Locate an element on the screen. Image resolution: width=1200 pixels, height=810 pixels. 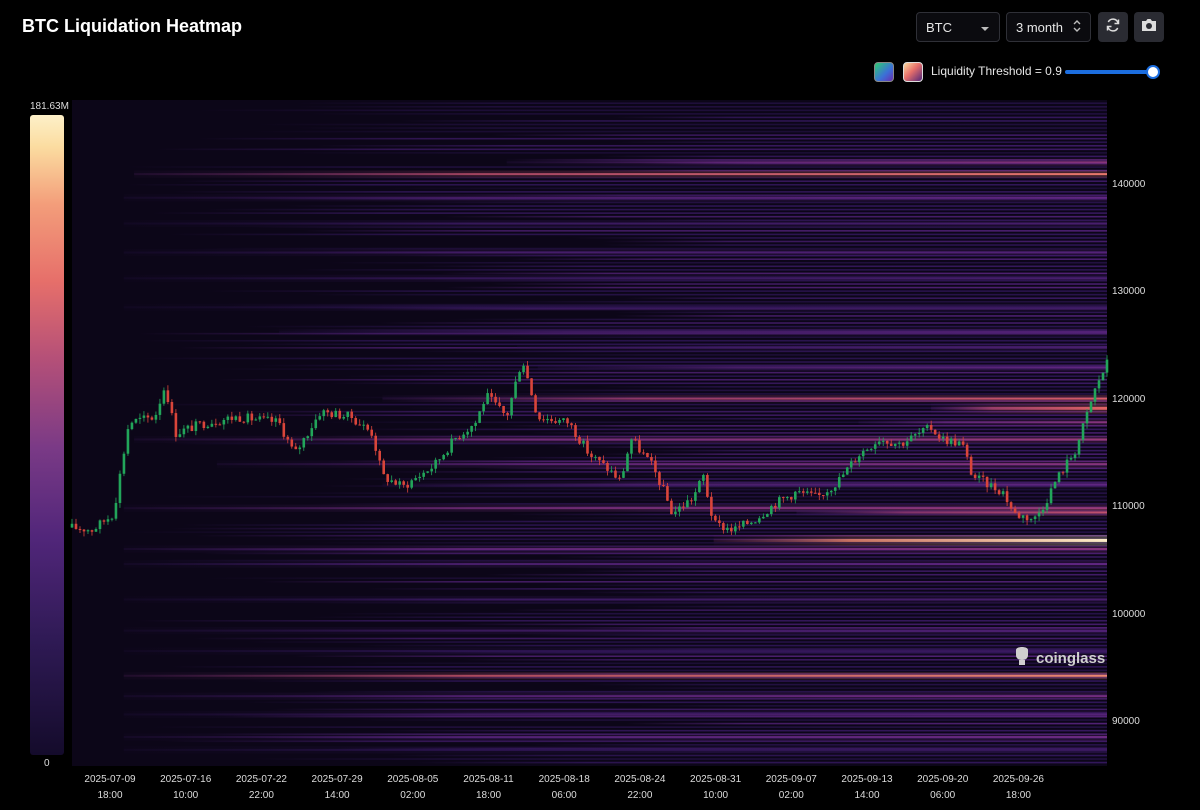
viridis-palette-button is located at coordinates (884, 72).